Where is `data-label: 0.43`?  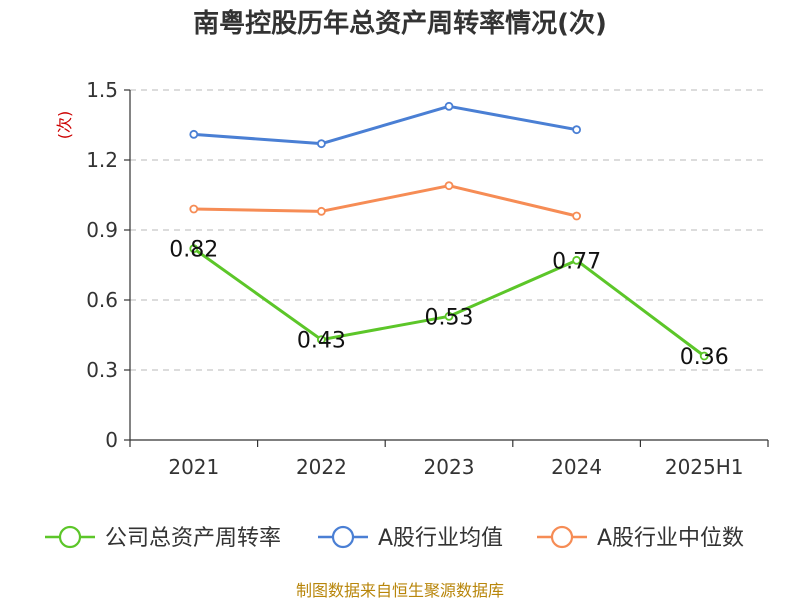
data-label: 0.43 is located at coordinates (321, 341).